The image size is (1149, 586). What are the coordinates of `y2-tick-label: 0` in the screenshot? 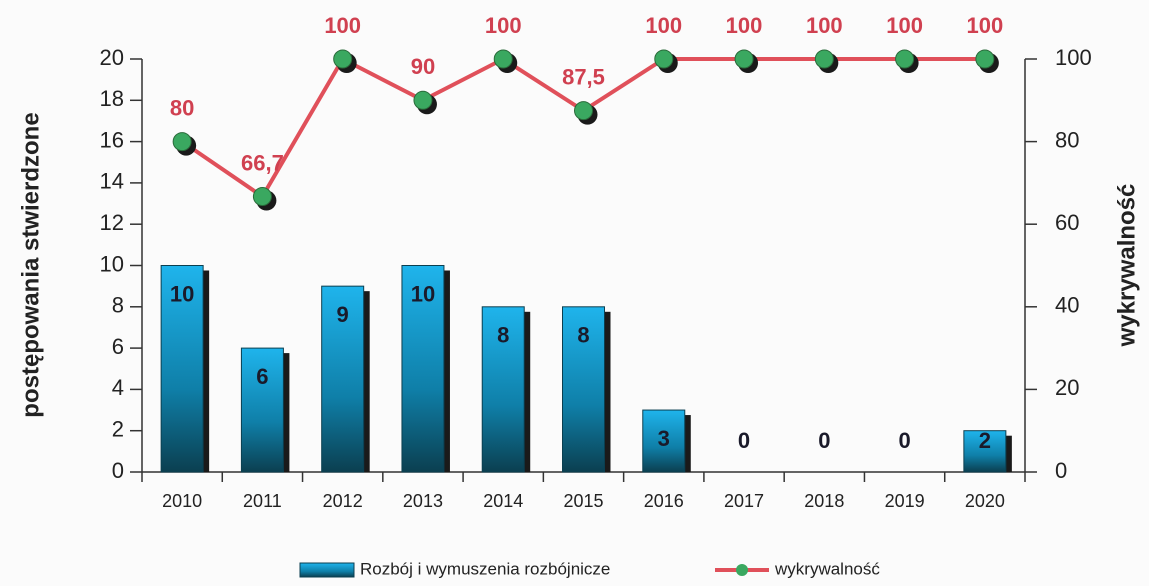 It's located at (1061, 470).